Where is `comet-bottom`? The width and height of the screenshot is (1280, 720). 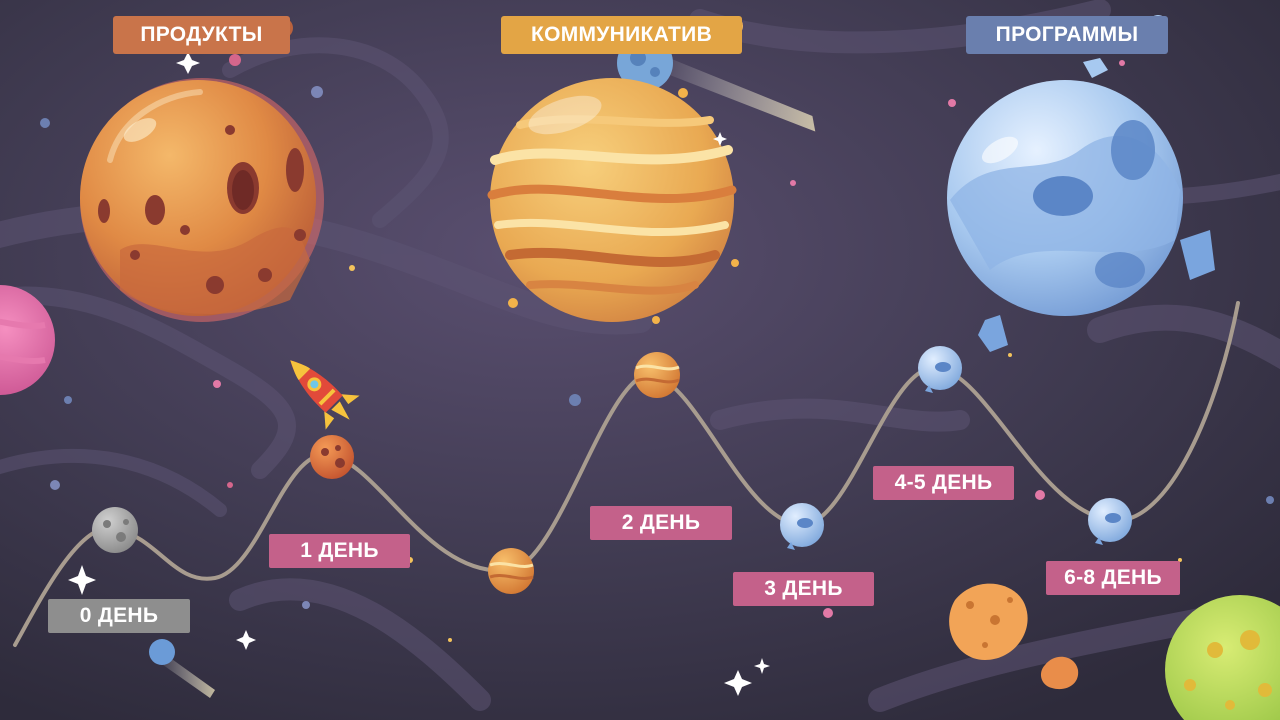 comet-bottom is located at coordinates (182, 668).